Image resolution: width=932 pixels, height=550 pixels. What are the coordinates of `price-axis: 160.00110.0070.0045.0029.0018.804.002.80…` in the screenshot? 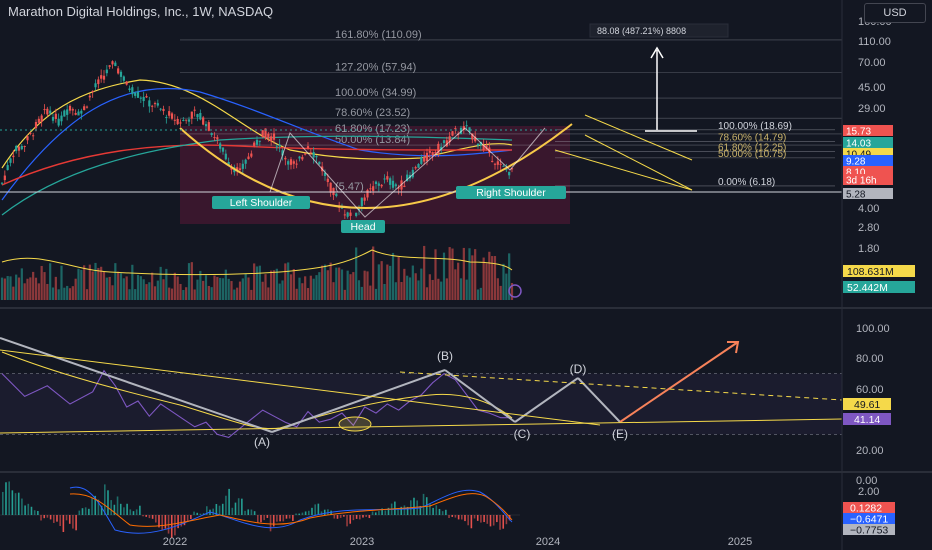 It's located at (878, 275).